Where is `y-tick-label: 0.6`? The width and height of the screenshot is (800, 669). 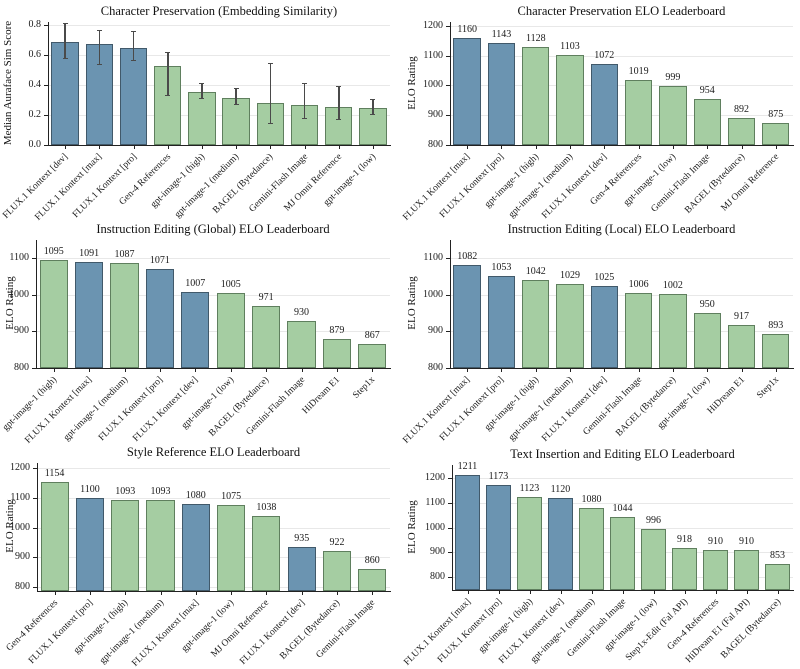
y-tick-label: 0.6 is located at coordinates (35, 54).